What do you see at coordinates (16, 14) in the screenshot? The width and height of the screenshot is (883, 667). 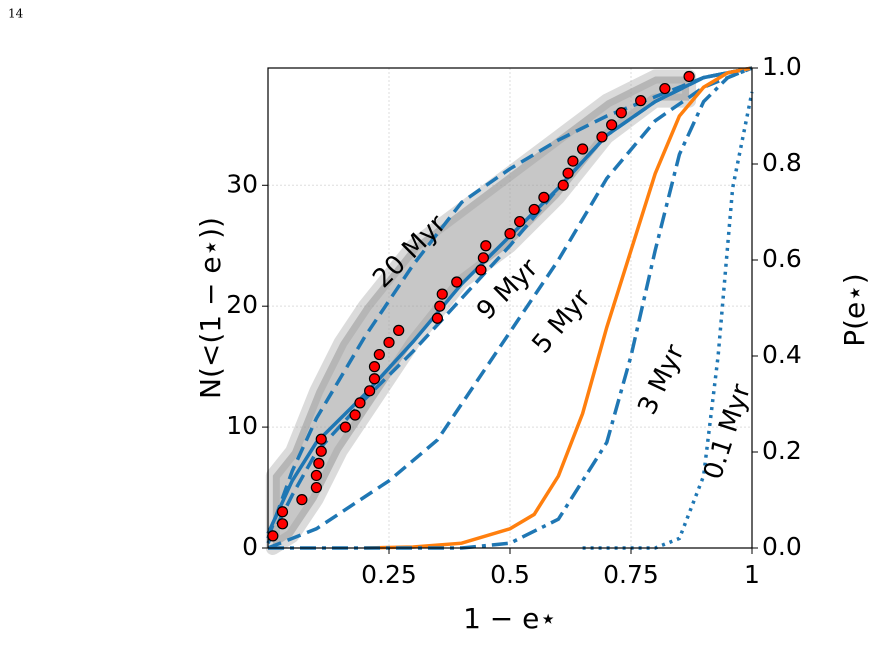 I see `page-number: 14` at bounding box center [16, 14].